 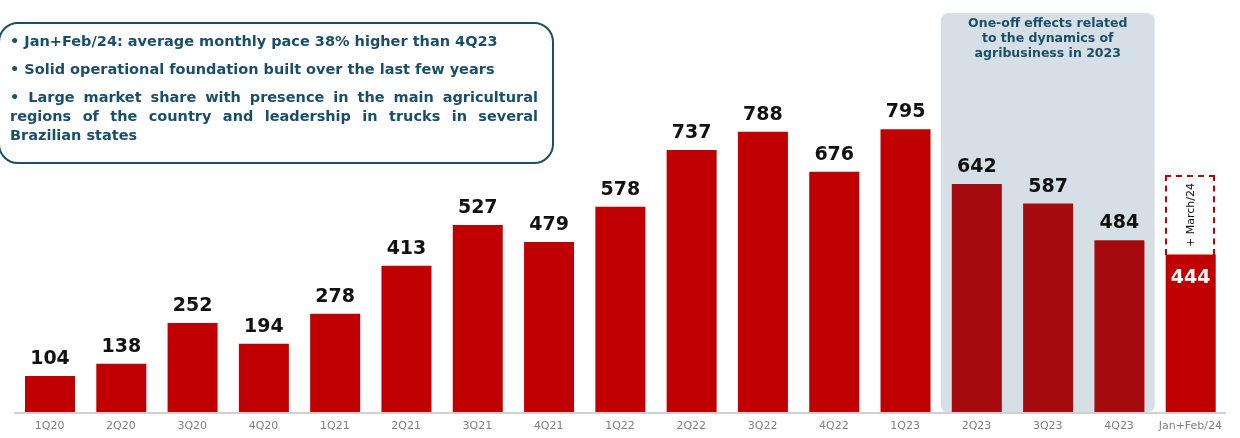 I want to click on x-tick-label: 2Q22, so click(x=691, y=425).